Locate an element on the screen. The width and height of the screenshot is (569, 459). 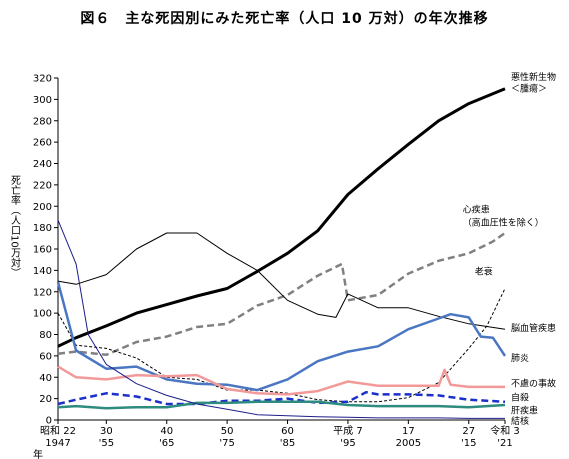
series-annotation: ＜腫瘍＞ is located at coordinates (529, 89).